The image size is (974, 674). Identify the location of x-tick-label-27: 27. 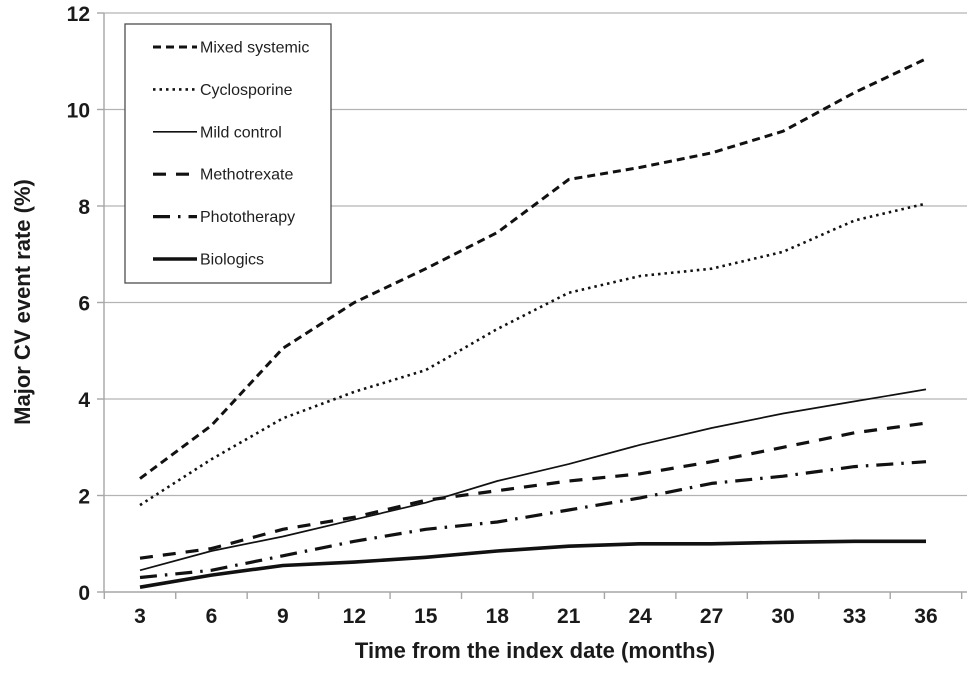
(711, 616).